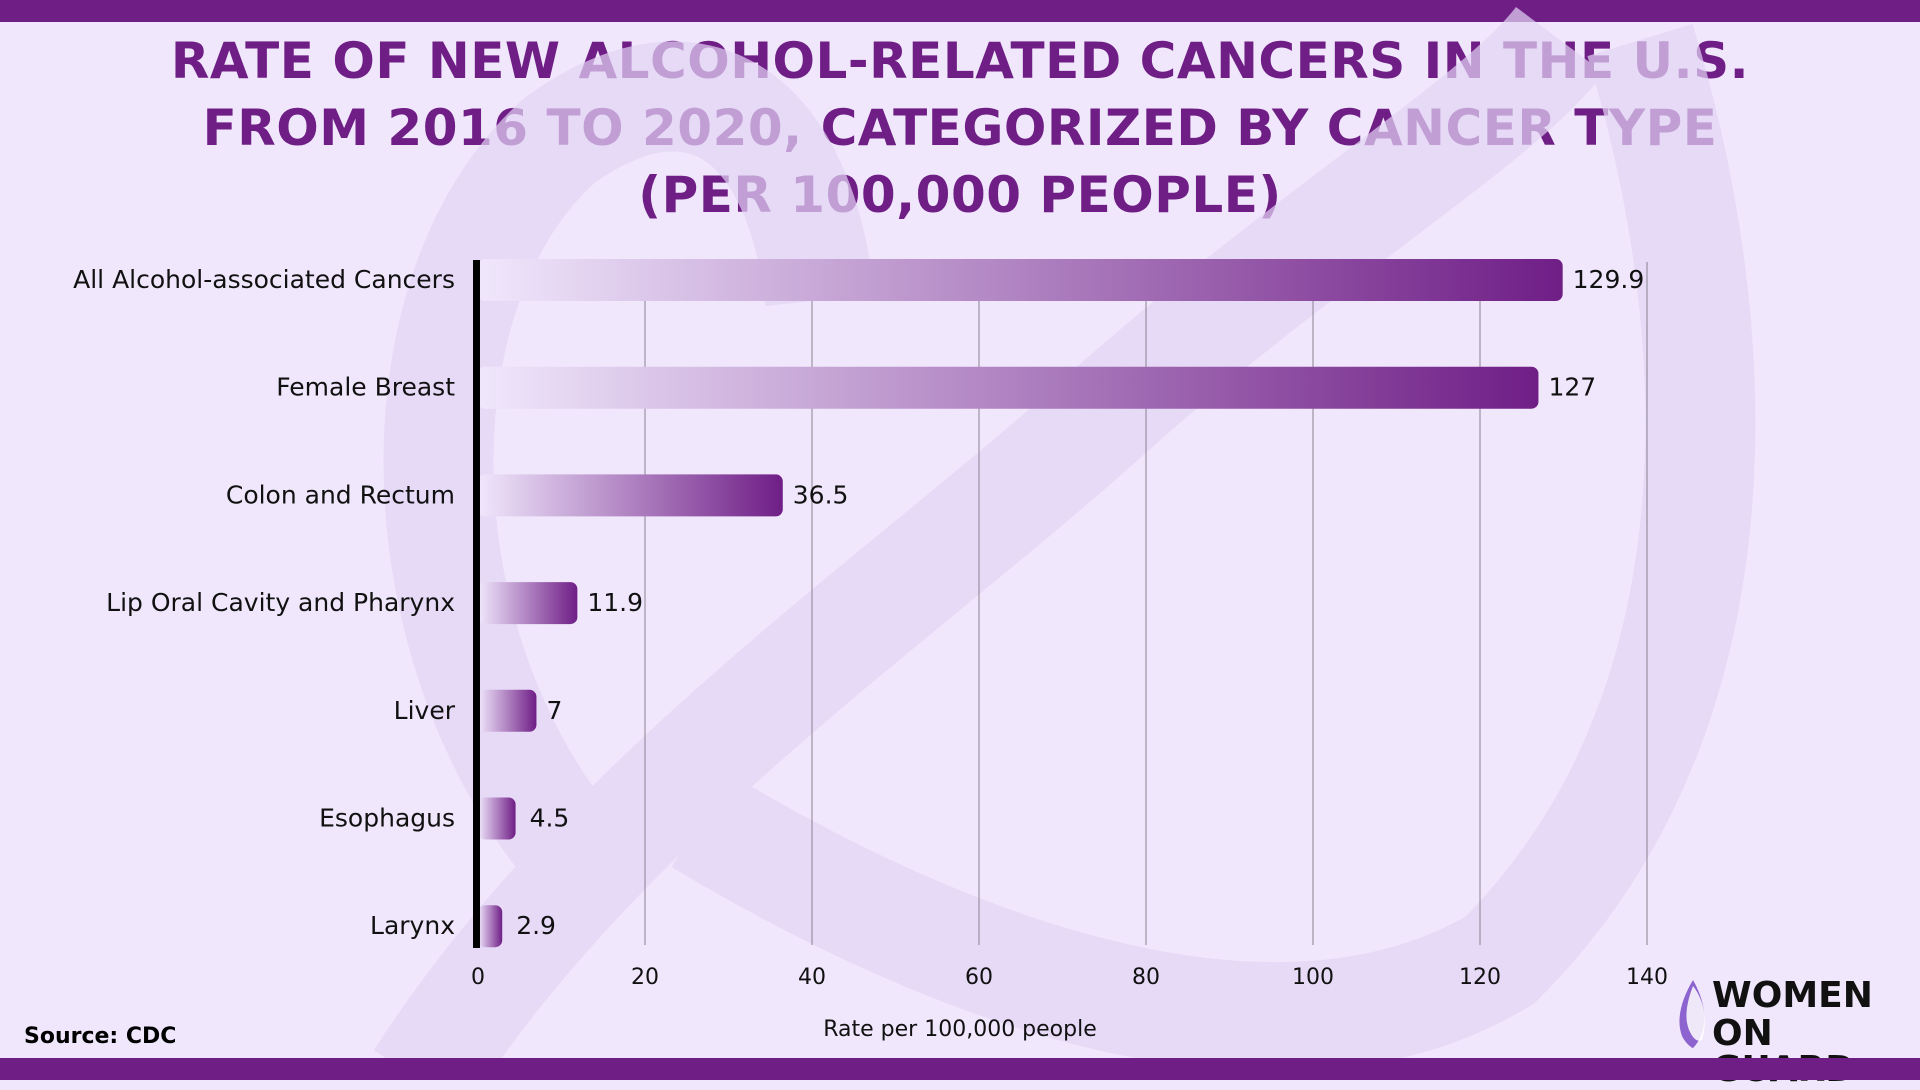 This screenshot has width=1920, height=1090. Describe the element at coordinates (960, 1069) in the screenshot. I see `bottom-band` at that location.